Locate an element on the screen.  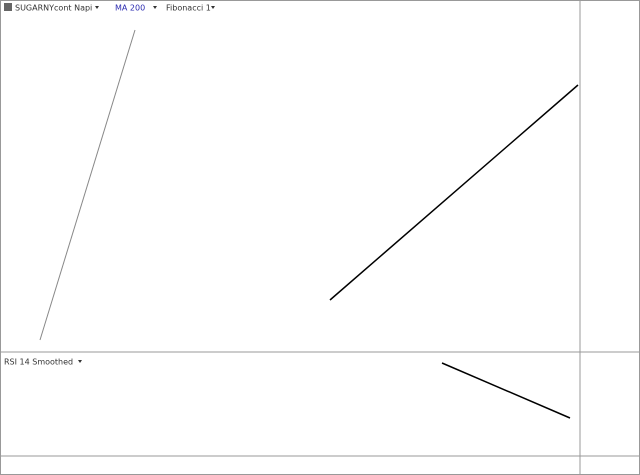
legend-icon is located at coordinates (8, 7).